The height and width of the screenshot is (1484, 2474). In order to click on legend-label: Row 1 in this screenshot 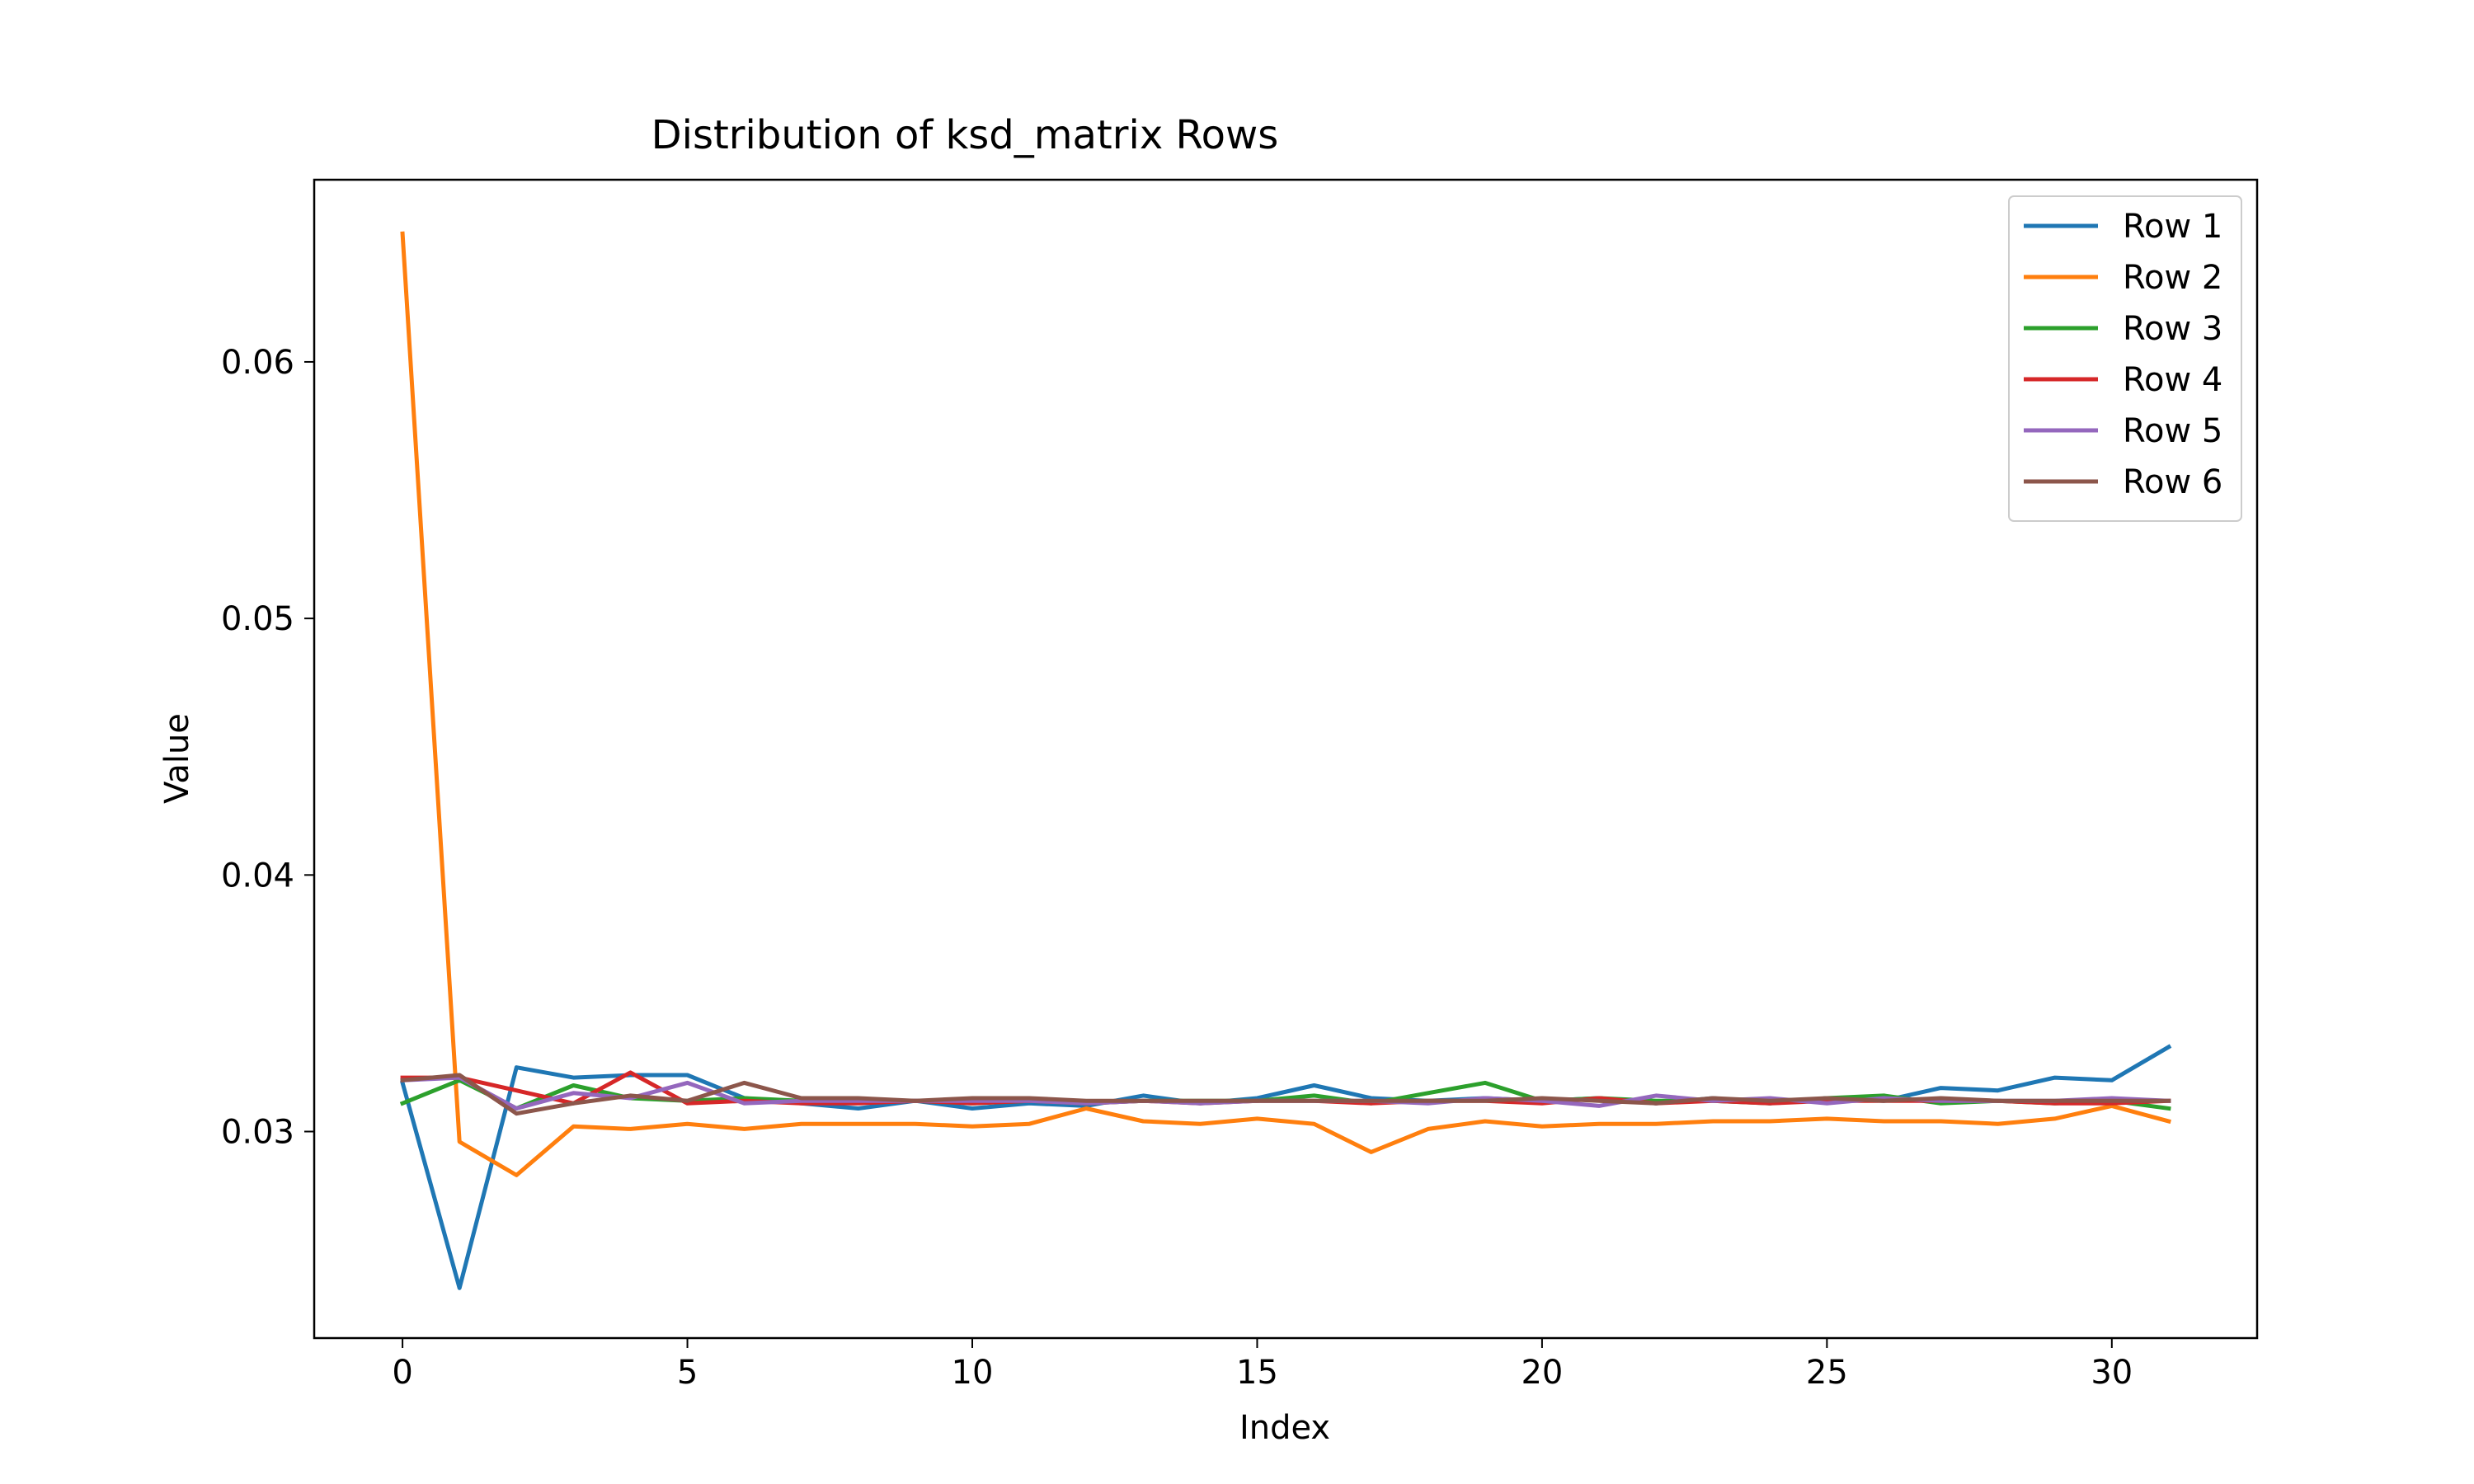, I will do `click(2172, 227)`.